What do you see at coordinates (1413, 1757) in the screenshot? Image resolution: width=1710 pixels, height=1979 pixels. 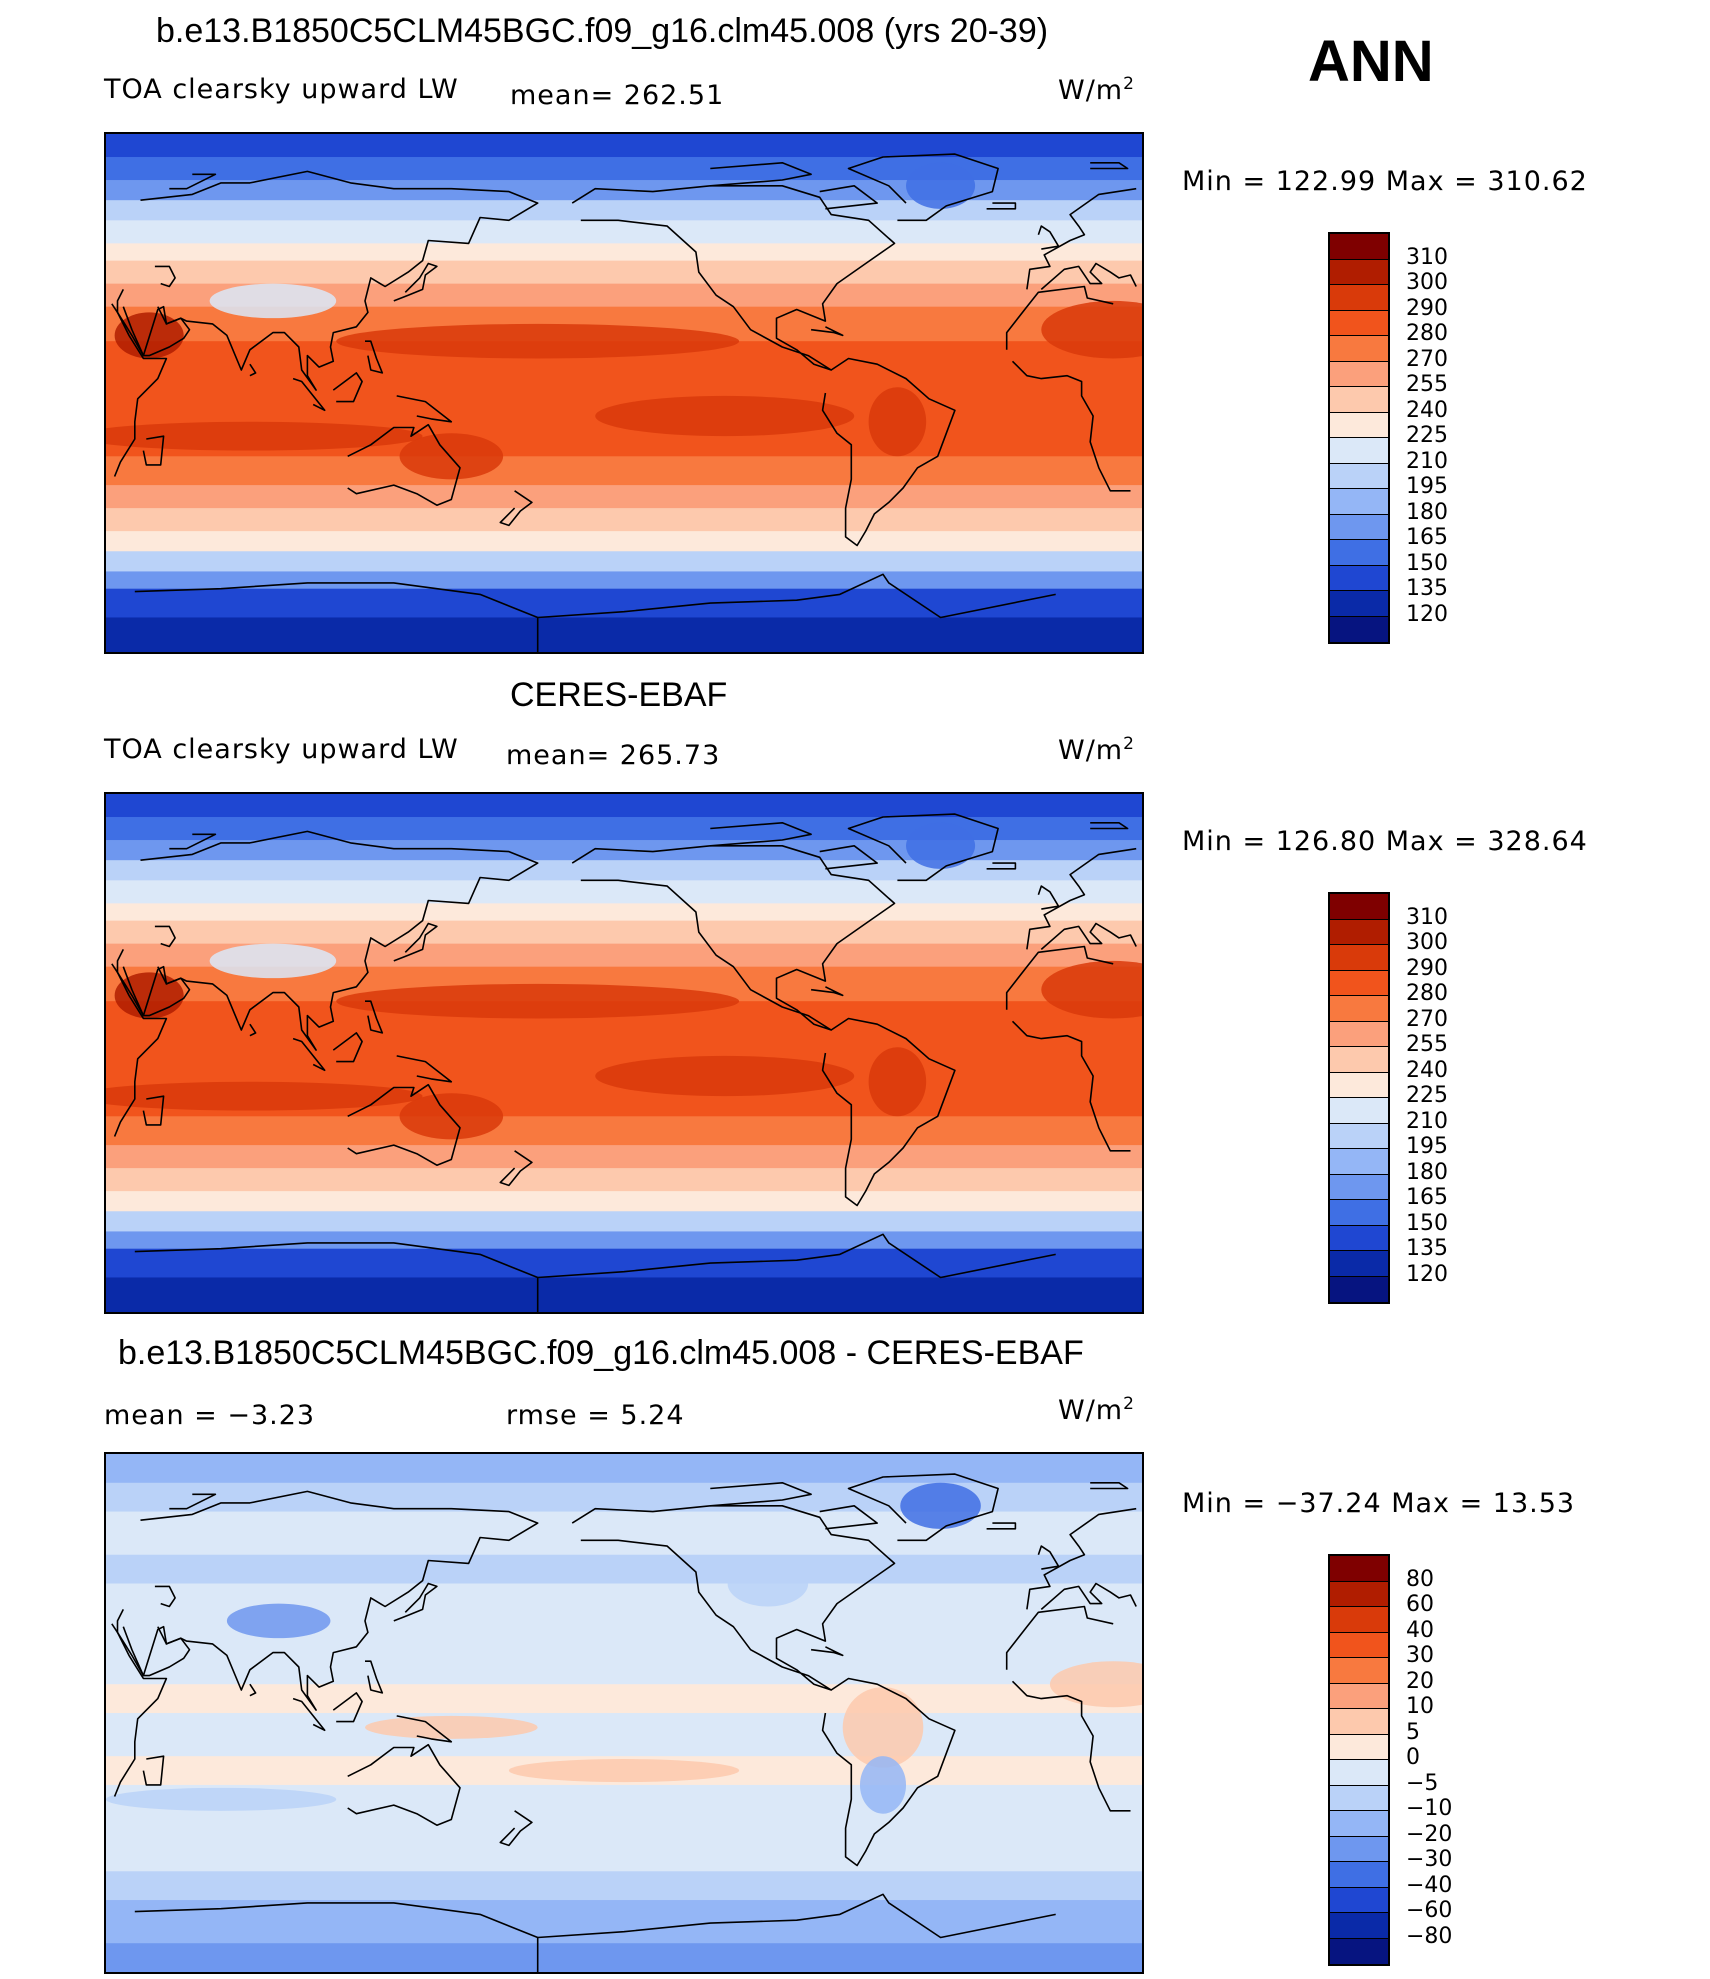 I see `colorbar-tick-label: 0` at bounding box center [1413, 1757].